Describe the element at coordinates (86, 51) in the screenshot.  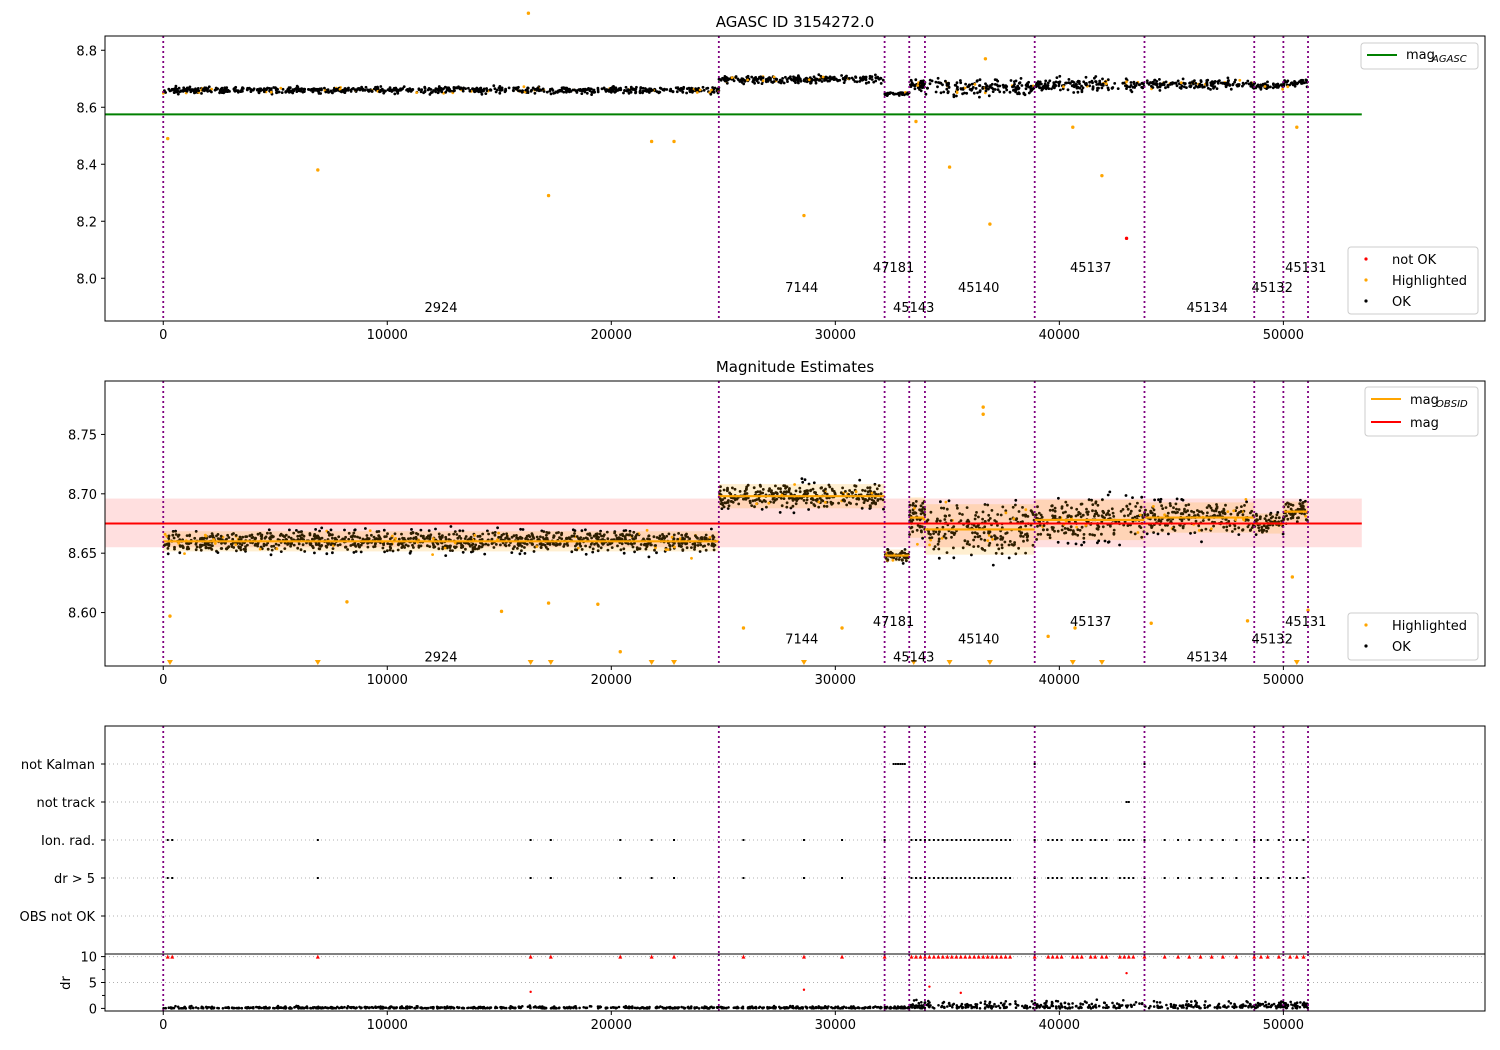
I see `y-tick-label: 8.8` at that location.